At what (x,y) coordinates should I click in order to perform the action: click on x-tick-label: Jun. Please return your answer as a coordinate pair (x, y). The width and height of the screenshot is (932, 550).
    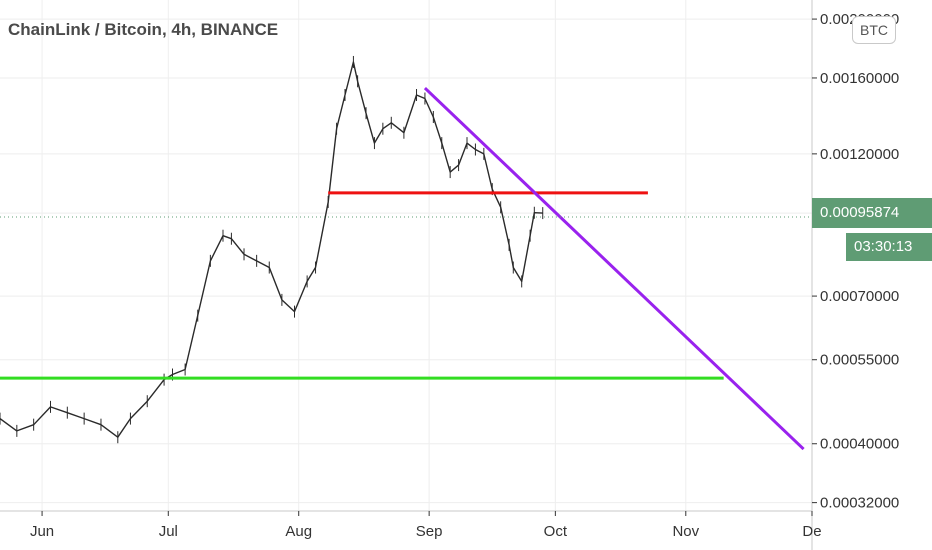
    Looking at the image, I should click on (42, 531).